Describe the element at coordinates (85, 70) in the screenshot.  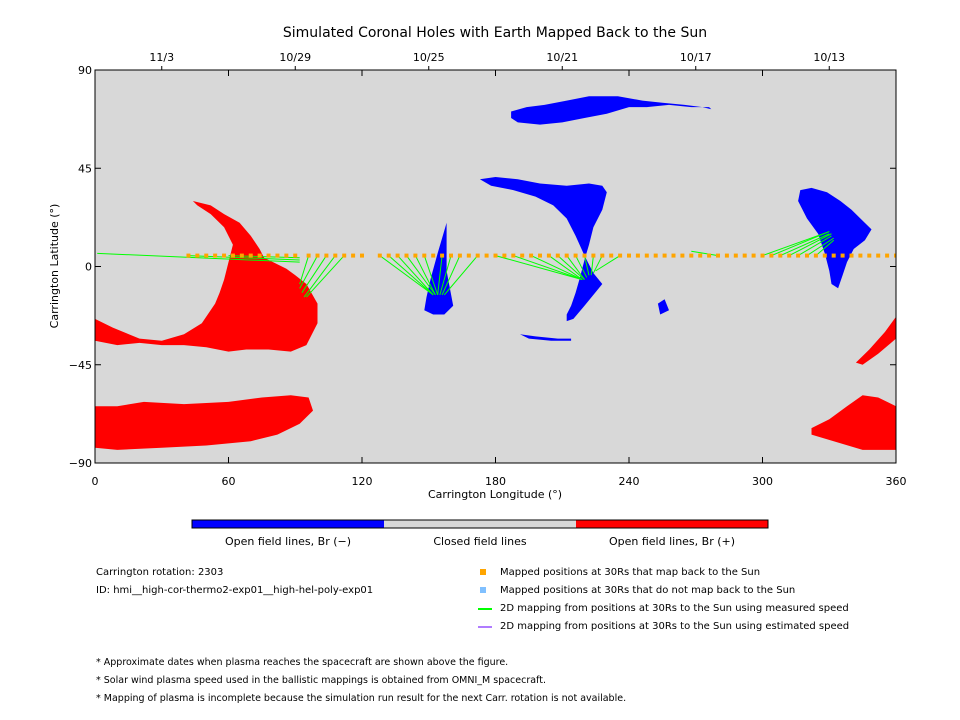
I see `y-tick-label: 90` at that location.